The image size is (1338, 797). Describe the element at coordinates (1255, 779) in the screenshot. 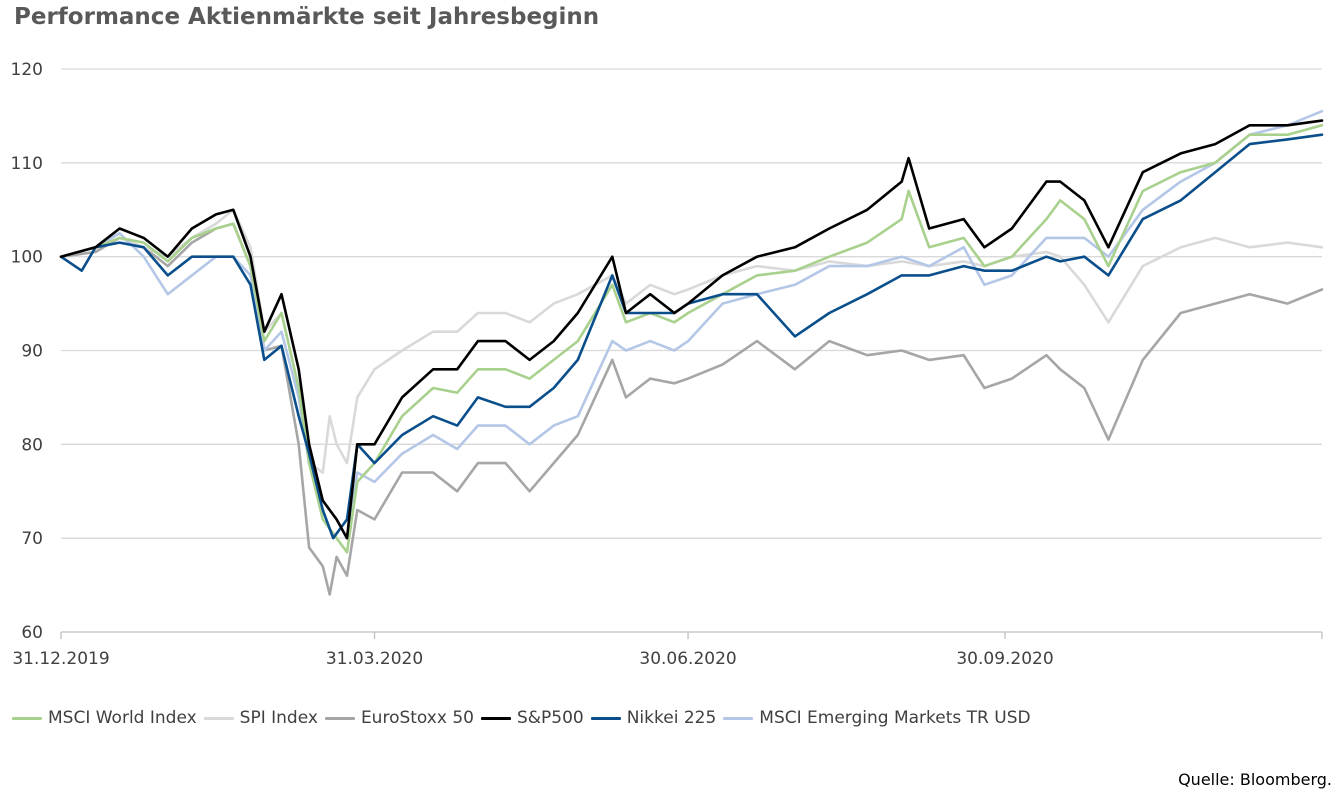

I see `source-note: Quelle: Bloomberg.` at that location.